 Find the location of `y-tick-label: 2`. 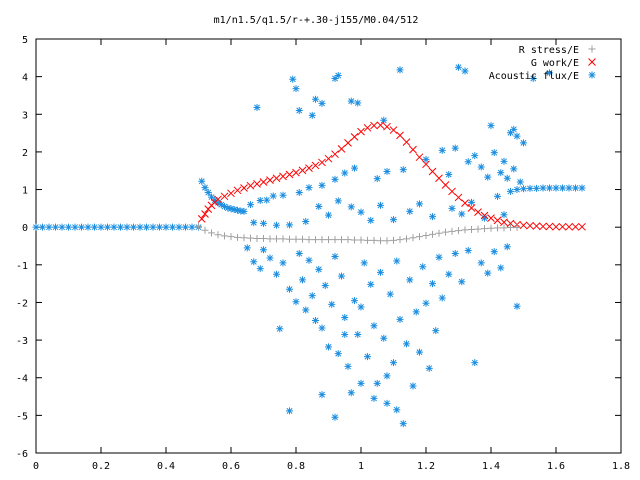

y-tick-label: 2 is located at coordinates (25, 153).